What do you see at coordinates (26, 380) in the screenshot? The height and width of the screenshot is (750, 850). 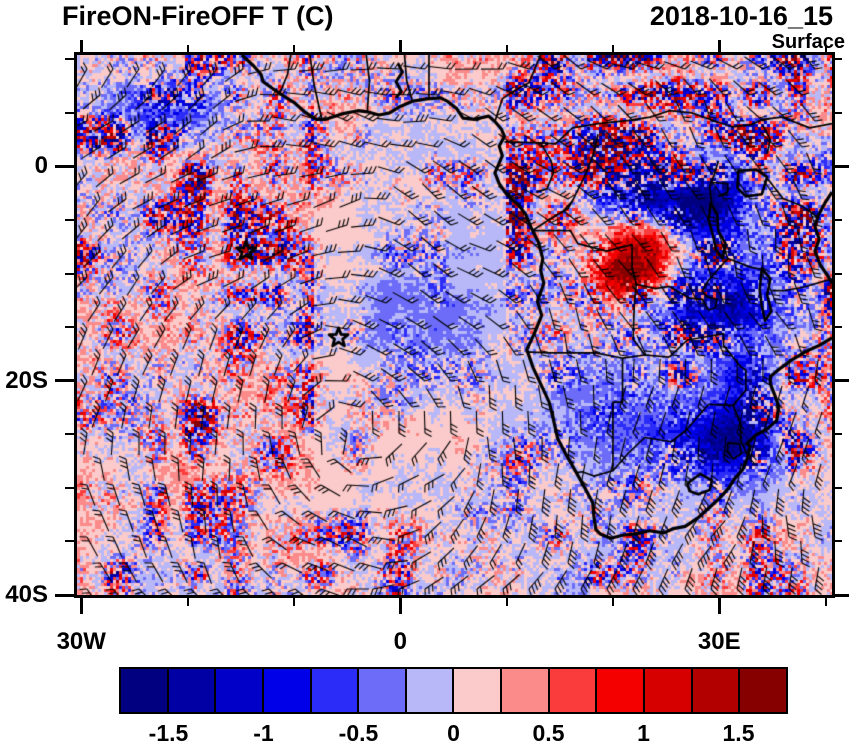 I see `y-axis-tick-label: 20S` at bounding box center [26, 380].